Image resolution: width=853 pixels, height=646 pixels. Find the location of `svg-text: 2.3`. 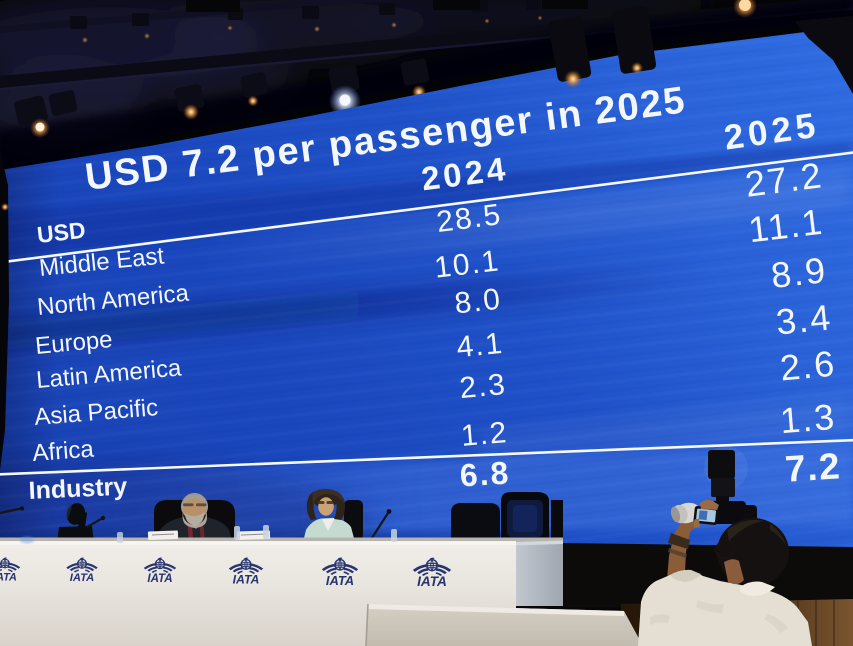

svg-text: 2.3 is located at coordinates (483, 386).